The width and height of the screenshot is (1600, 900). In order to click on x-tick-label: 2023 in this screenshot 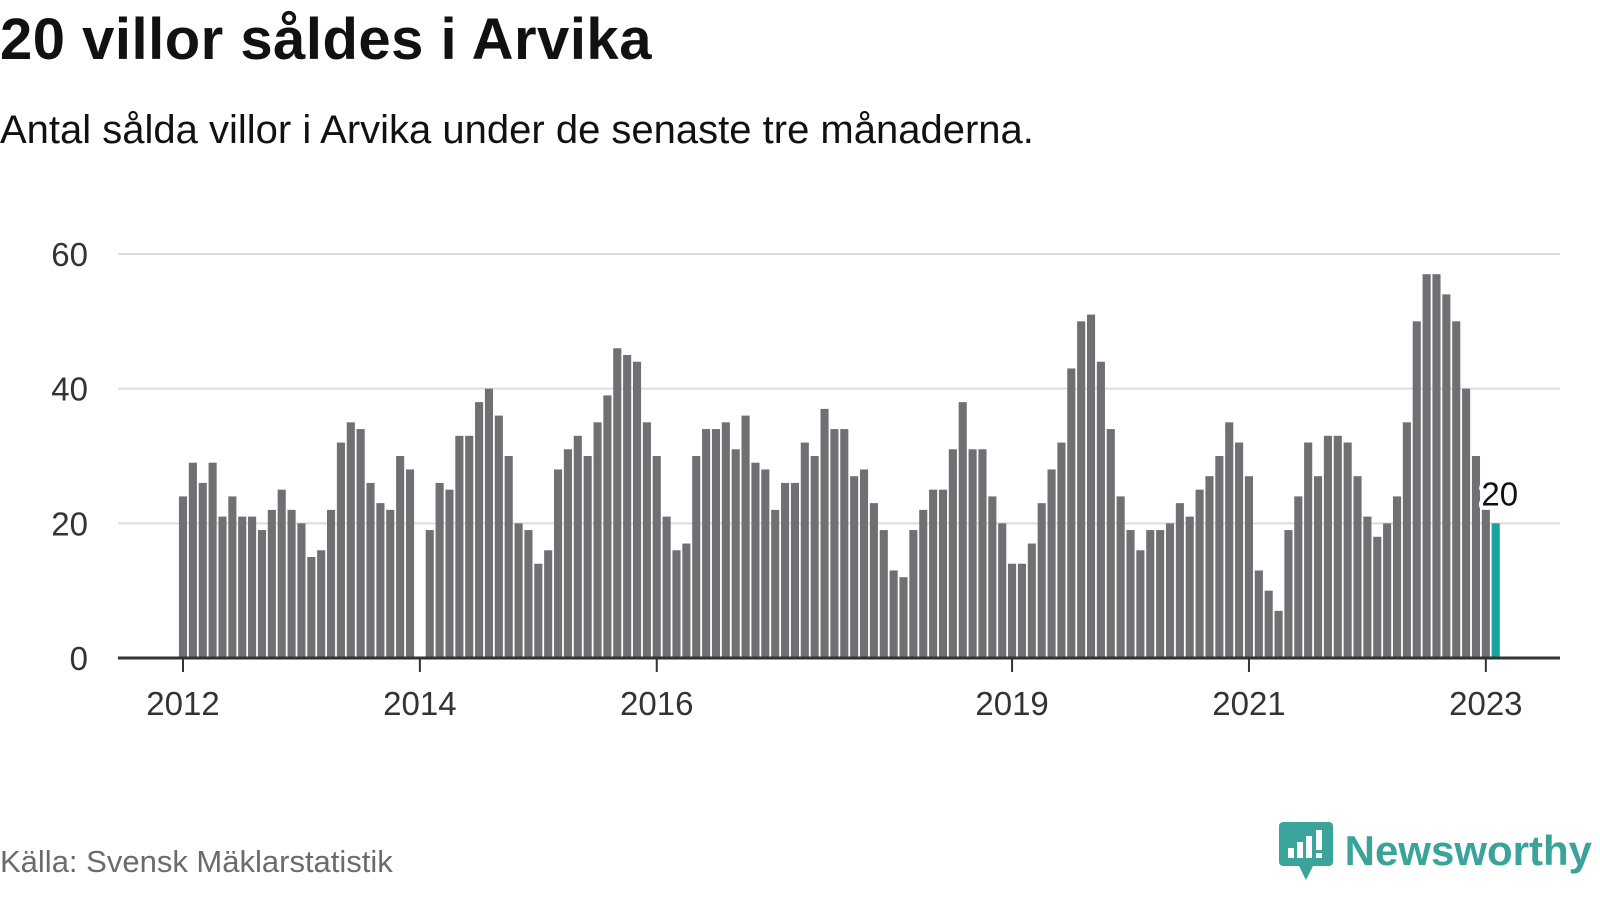, I will do `click(1485, 703)`.